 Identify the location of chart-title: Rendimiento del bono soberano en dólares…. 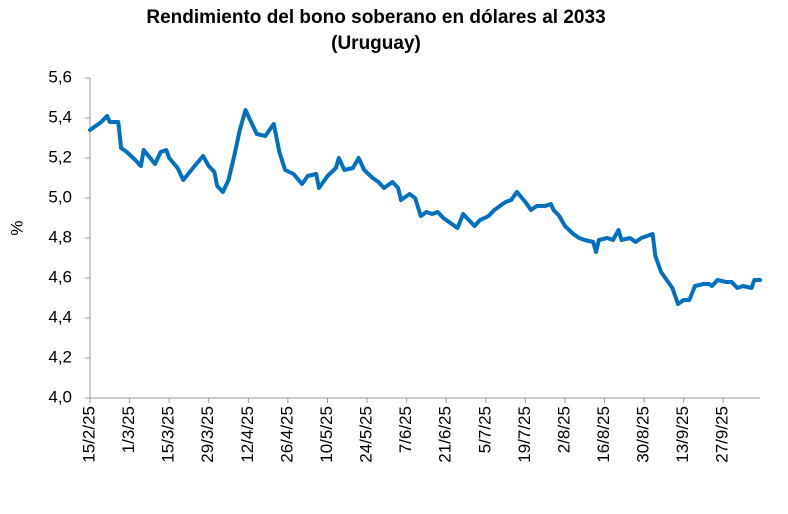
(375, 17).